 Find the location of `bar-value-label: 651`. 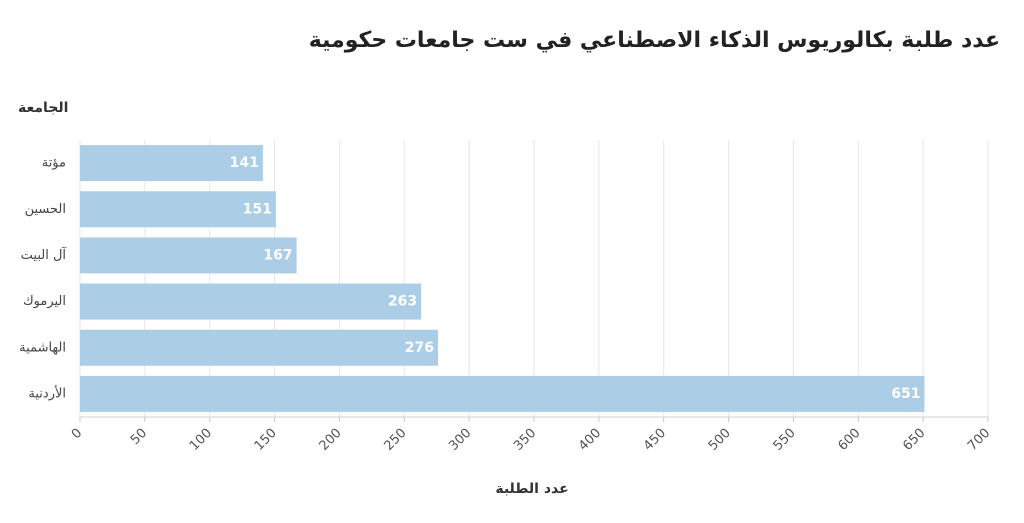

bar-value-label: 651 is located at coordinates (905, 394).